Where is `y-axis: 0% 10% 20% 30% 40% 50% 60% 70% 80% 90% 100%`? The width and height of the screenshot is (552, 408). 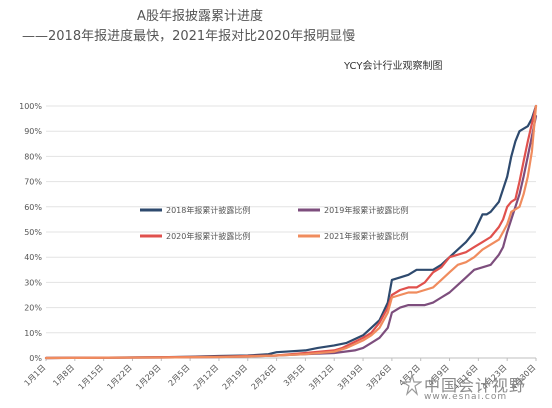 y-axis: 0% 10% 20% 30% 40% 50% 60% 70% 80% 90% 100% is located at coordinates (30, 232).